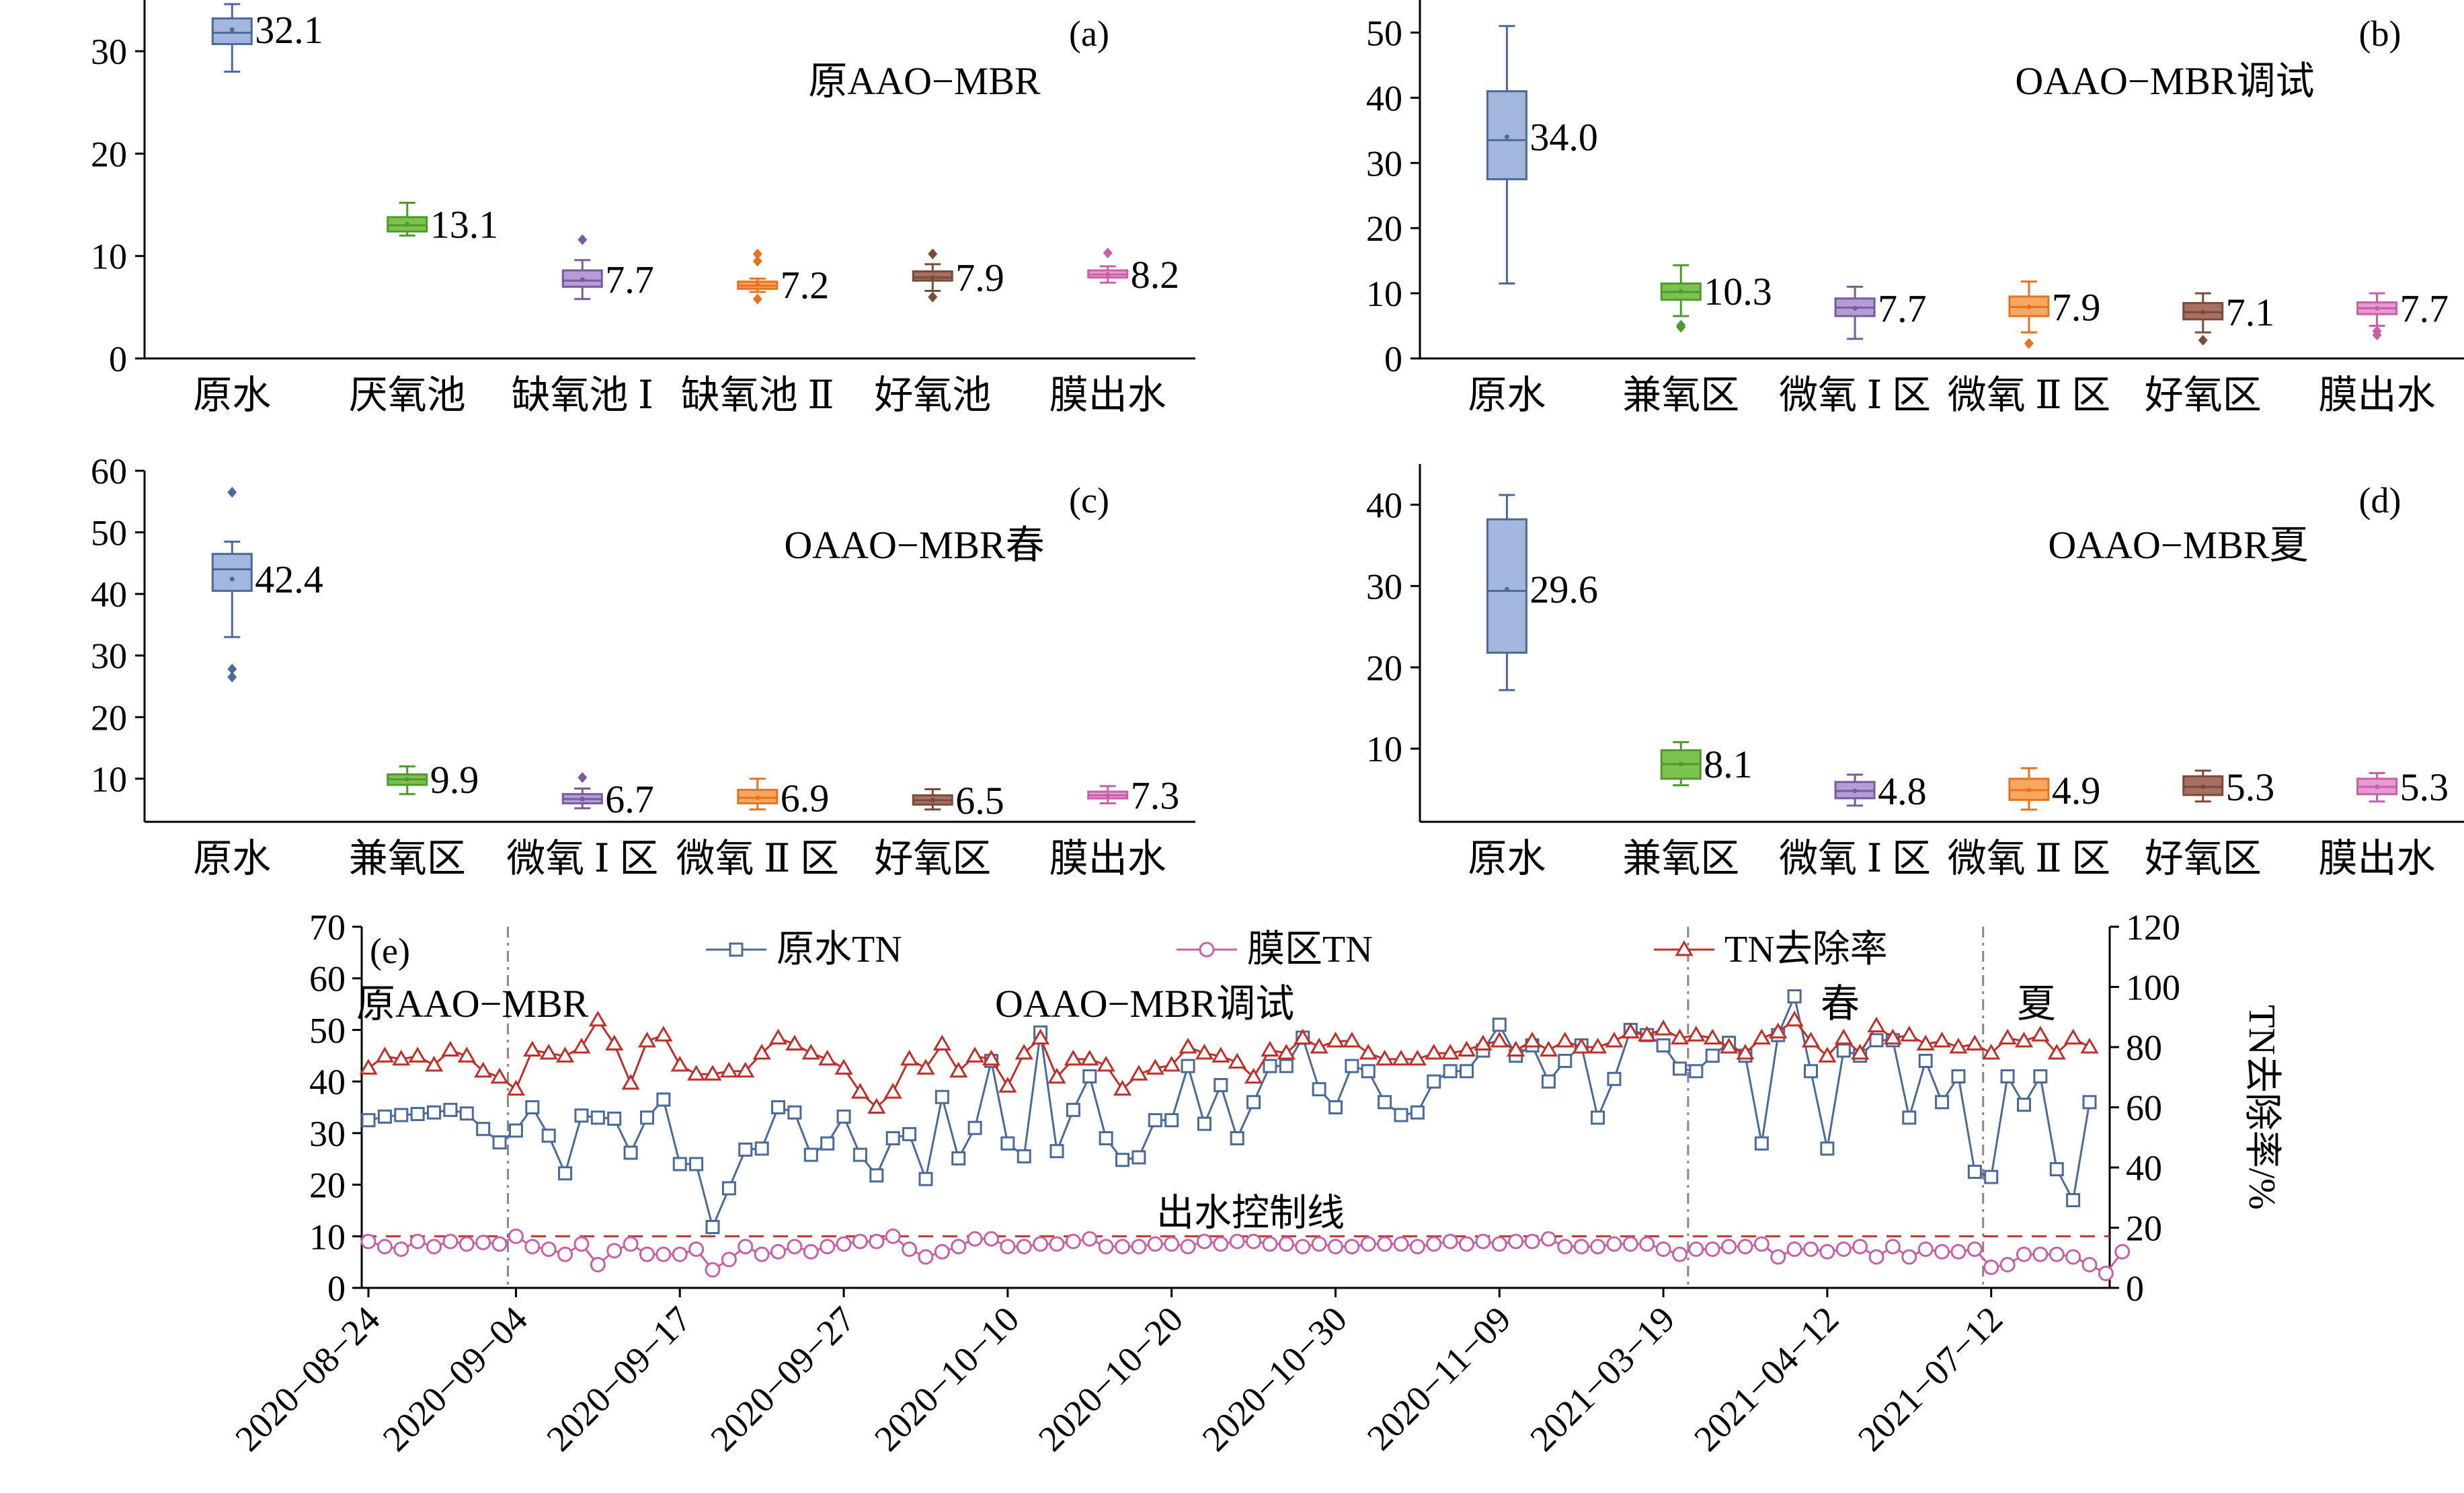 The width and height of the screenshot is (2464, 1493). Describe the element at coordinates (109, 717) in the screenshot. I see `y-tick-label: 20` at that location.